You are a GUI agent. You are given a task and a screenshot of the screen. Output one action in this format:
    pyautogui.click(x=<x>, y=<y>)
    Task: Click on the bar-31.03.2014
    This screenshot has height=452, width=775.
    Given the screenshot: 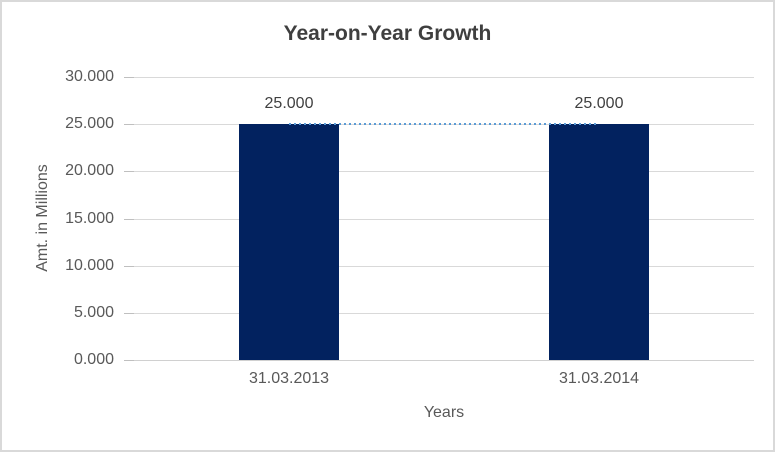 What is the action you would take?
    pyautogui.click(x=599, y=242)
    